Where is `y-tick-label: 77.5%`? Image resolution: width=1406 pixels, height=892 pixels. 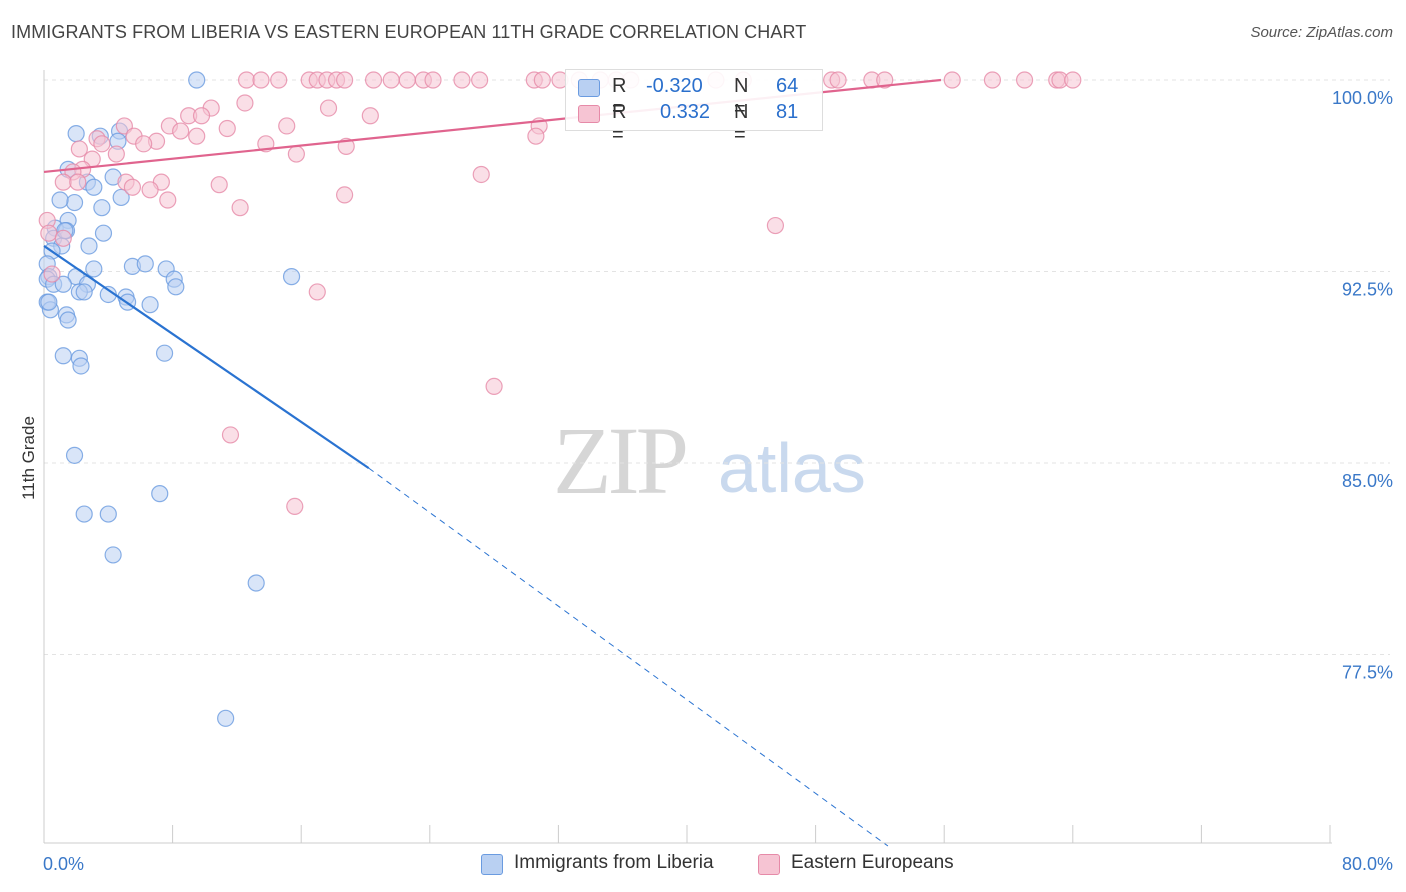 y-tick-label: 77.5% is located at coordinates (1367, 673).